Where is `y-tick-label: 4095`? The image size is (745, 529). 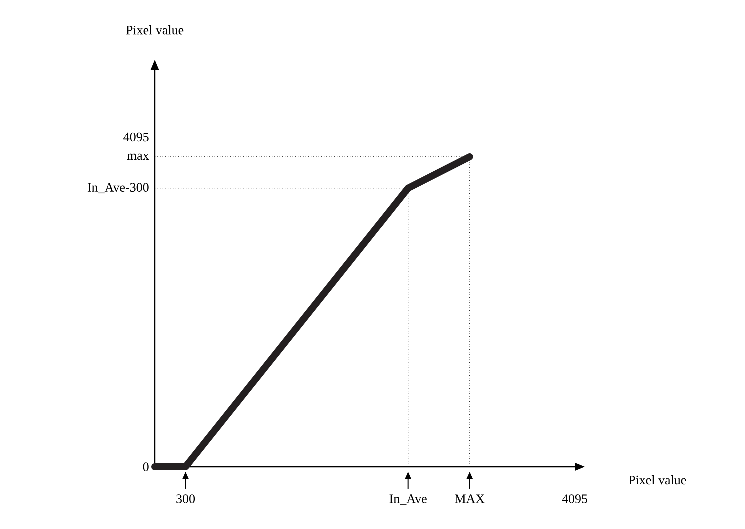 y-tick-label: 4095 is located at coordinates (136, 137).